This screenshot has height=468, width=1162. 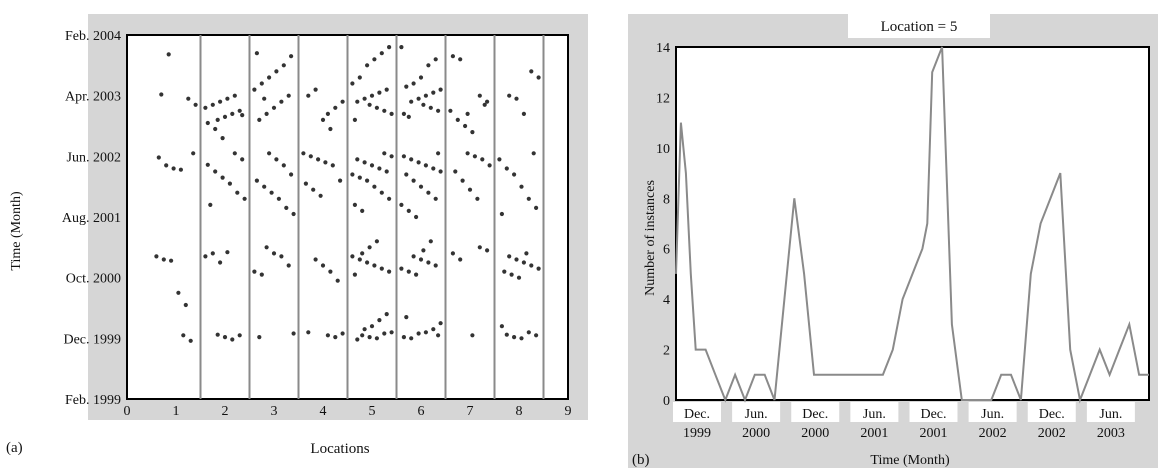 What do you see at coordinates (94, 157) in the screenshot?
I see `y-tick-label: Jun. 2002` at bounding box center [94, 157].